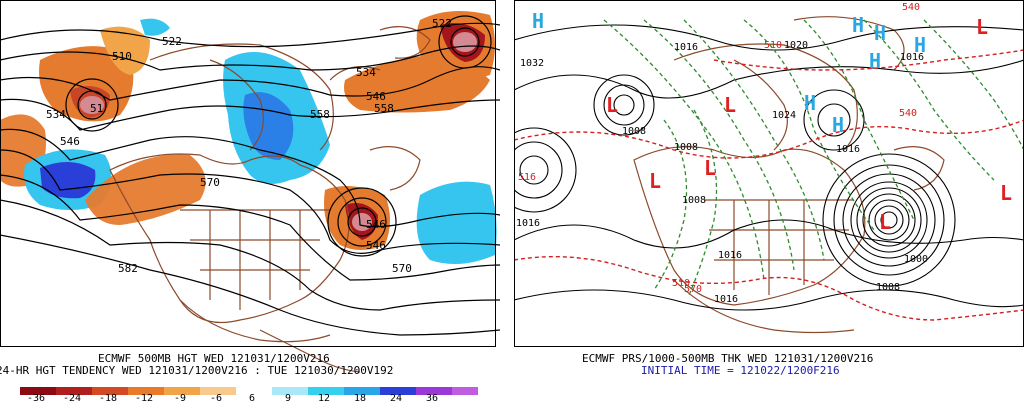 This screenshot has height=405, width=1024. What do you see at coordinates (796, 45) in the screenshot?
I see `isobar-label: 1020` at bounding box center [796, 45].